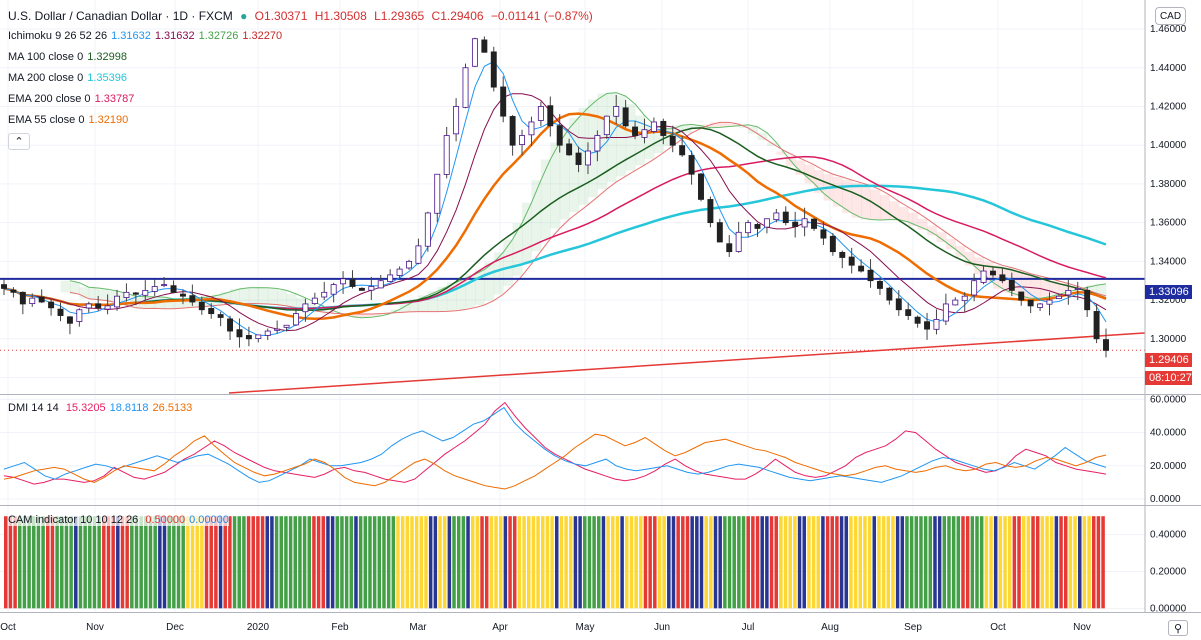 The height and width of the screenshot is (640, 1201). Describe the element at coordinates (114, 99) in the screenshot. I see `indicator-value: 1.33787` at that location.